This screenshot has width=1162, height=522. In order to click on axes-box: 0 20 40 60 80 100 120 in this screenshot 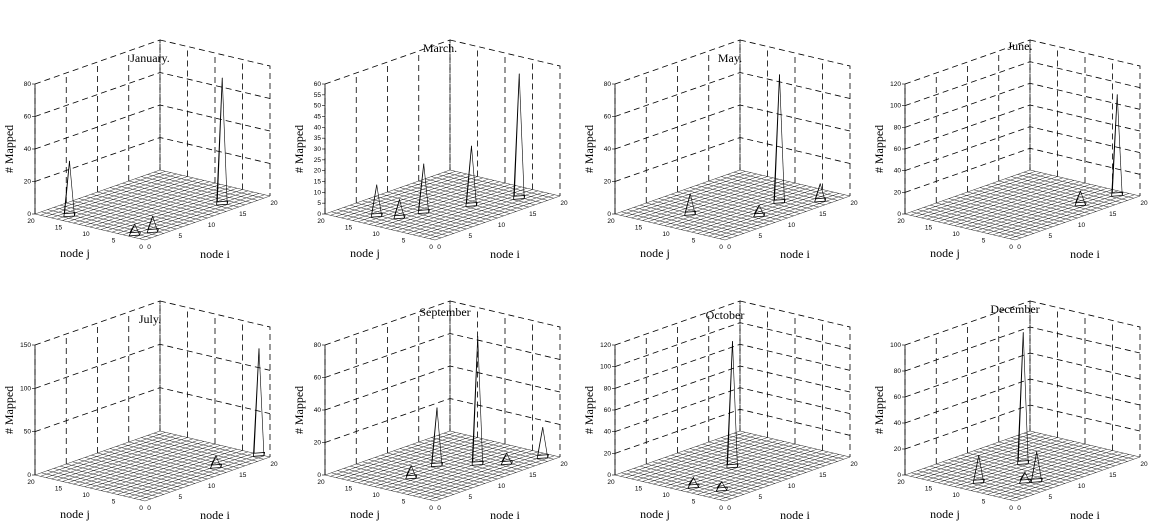, I will do `click(1015, 128)`.